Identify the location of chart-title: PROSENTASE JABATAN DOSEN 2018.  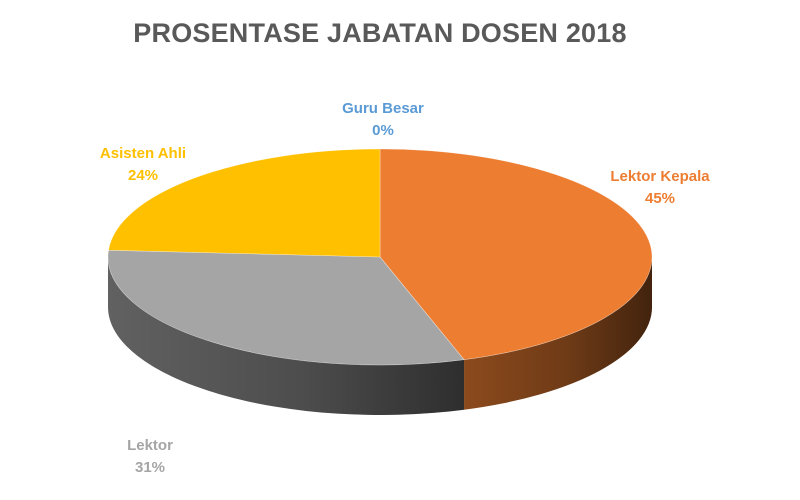
(380, 33).